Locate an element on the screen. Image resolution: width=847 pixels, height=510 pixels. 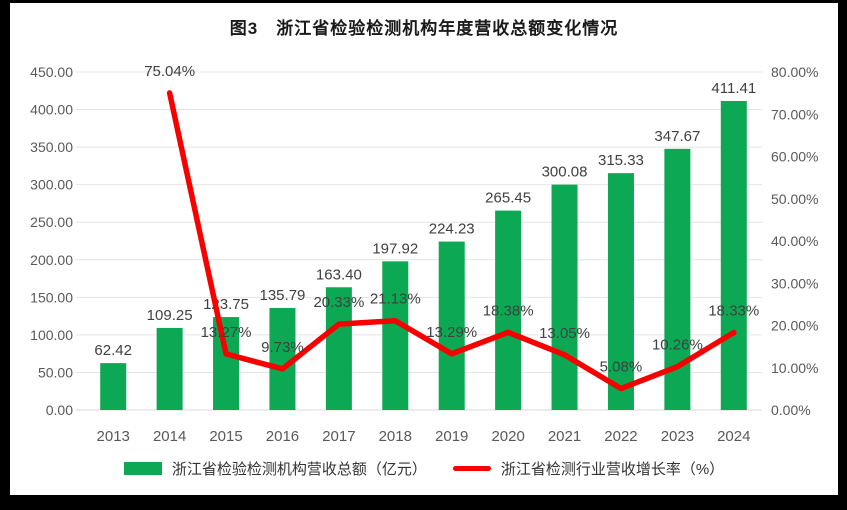
left-axis-tick-label: 350.00 is located at coordinates (51, 147).